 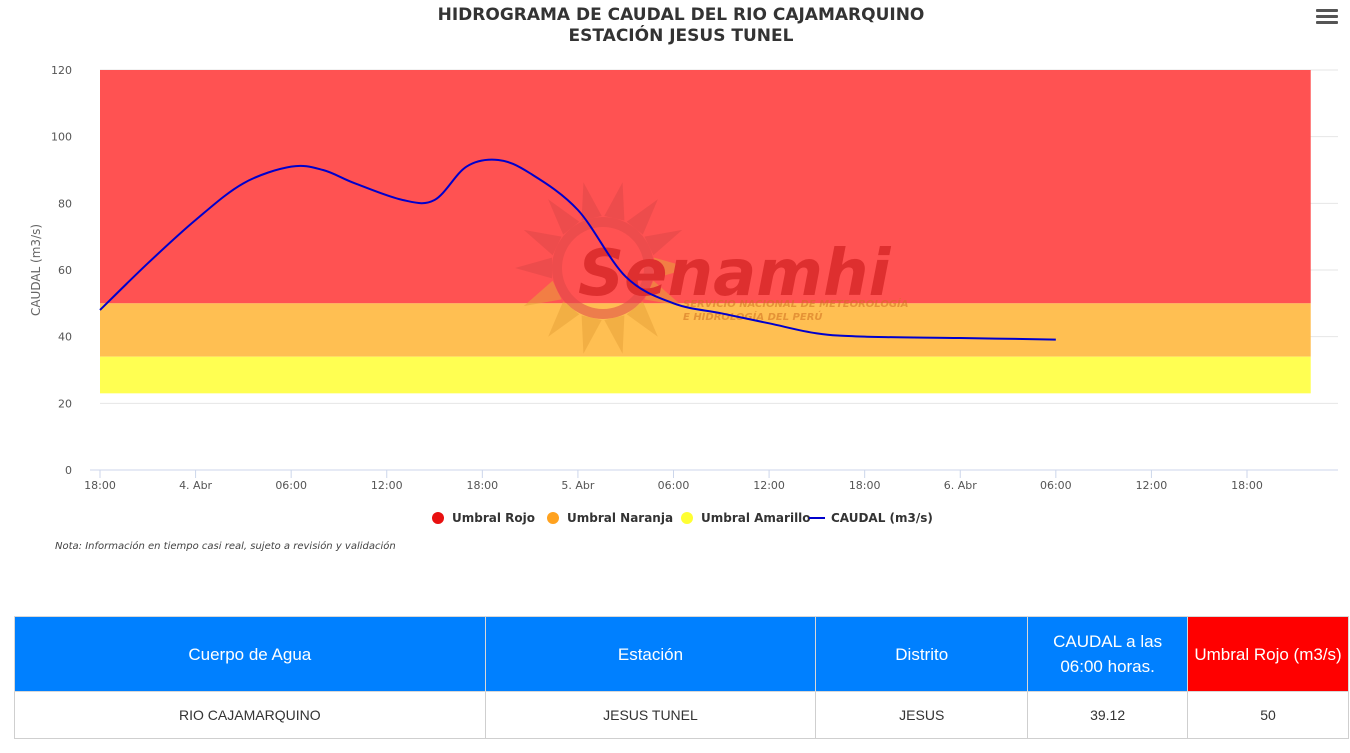 What do you see at coordinates (577, 485) in the screenshot?
I see `x-tick-label: 5. Abr` at bounding box center [577, 485].